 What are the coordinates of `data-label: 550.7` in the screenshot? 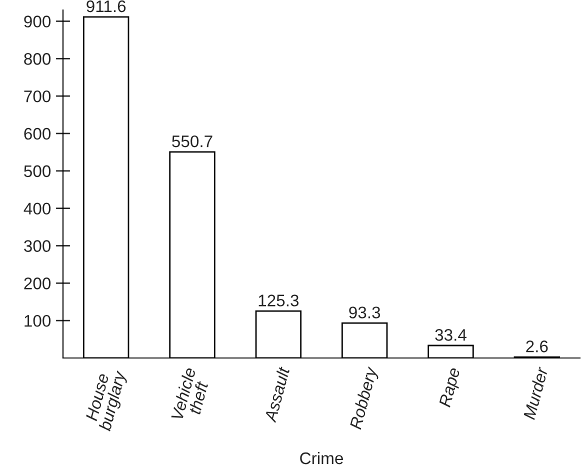 It's located at (192, 141).